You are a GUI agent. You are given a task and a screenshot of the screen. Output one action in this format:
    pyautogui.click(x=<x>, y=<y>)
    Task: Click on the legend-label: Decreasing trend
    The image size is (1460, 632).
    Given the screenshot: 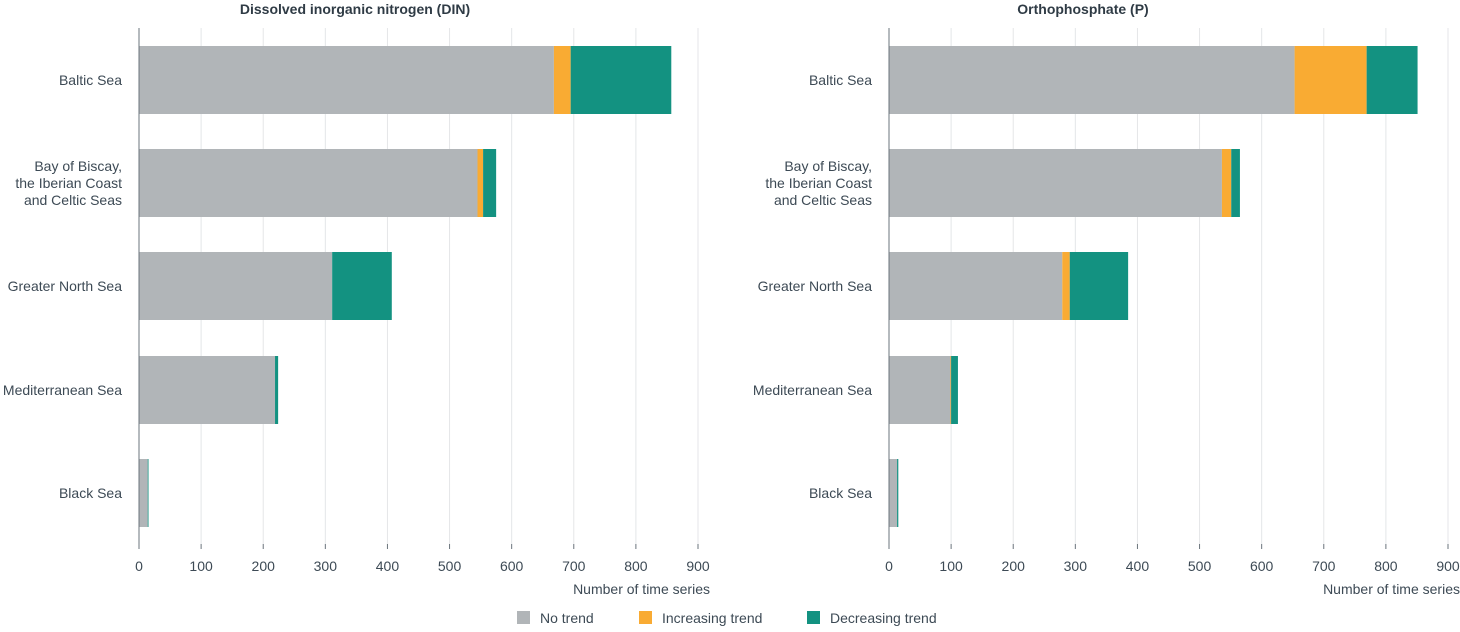 What is the action you would take?
    pyautogui.click(x=883, y=618)
    